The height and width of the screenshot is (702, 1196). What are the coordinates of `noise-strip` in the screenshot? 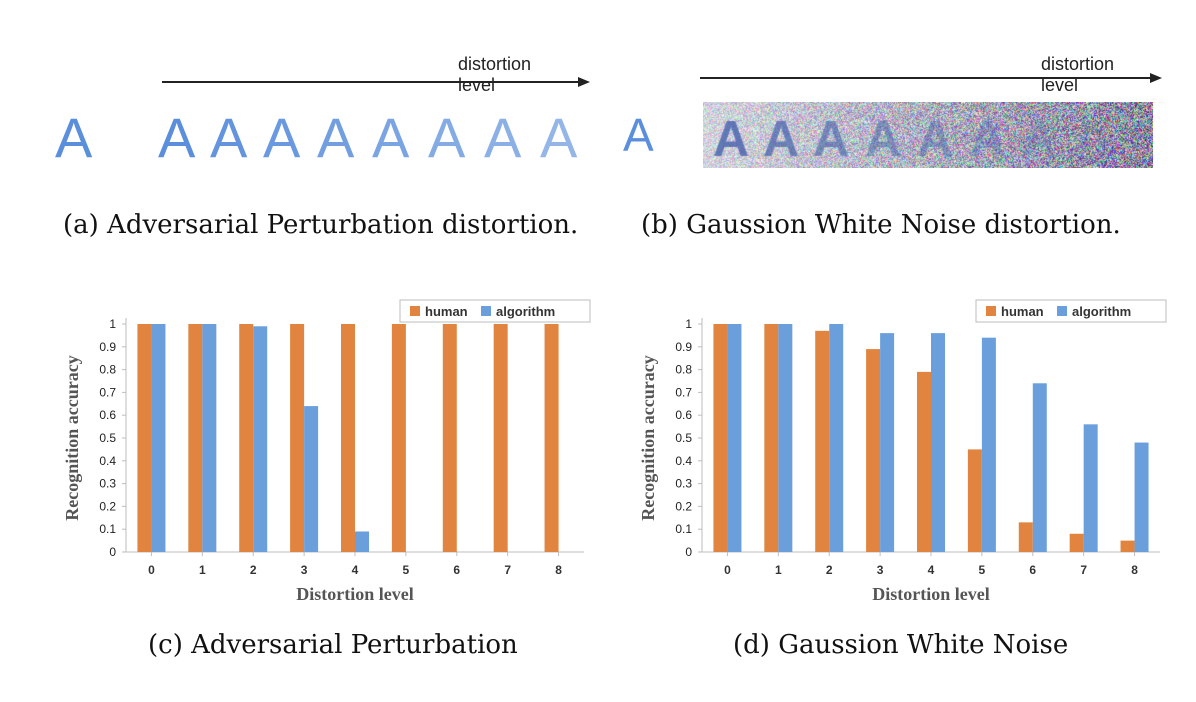 It's located at (928, 135).